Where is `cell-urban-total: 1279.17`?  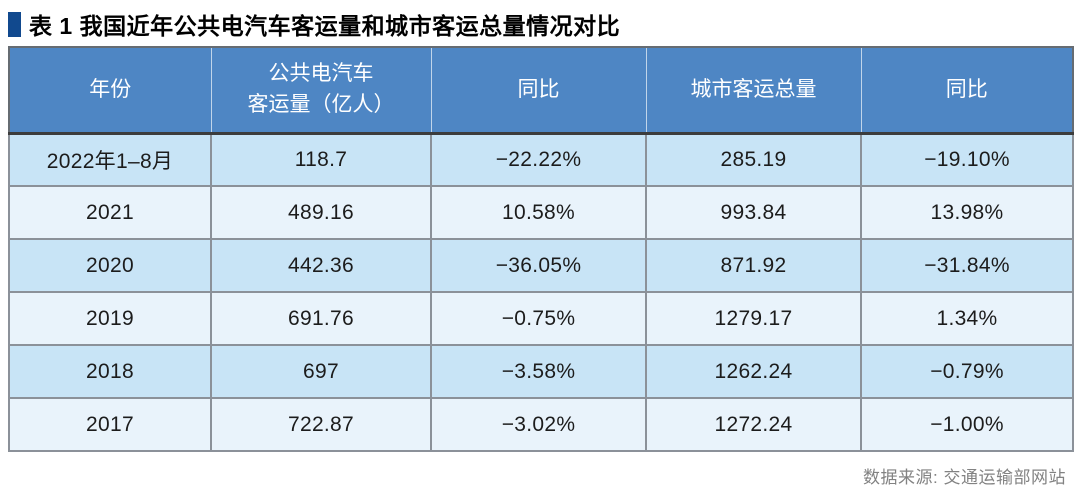
cell-urban-total: 1279.17 is located at coordinates (753, 318).